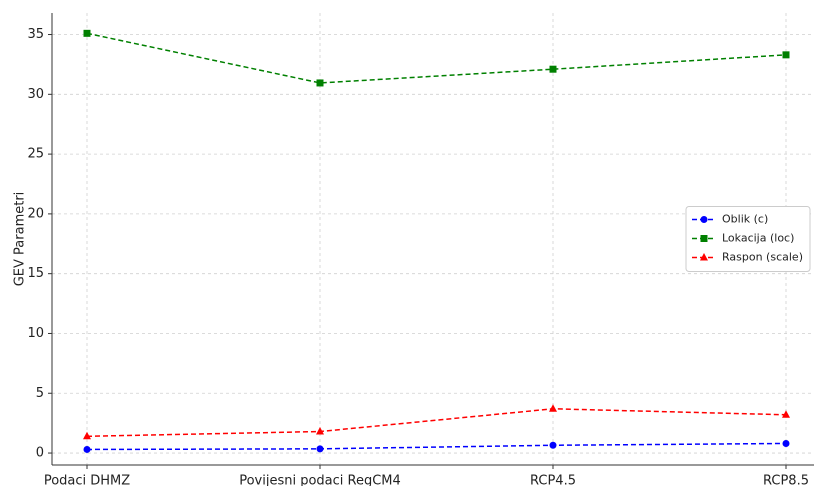 The height and width of the screenshot is (486, 814). I want to click on y-tick-label: 15, so click(35, 273).